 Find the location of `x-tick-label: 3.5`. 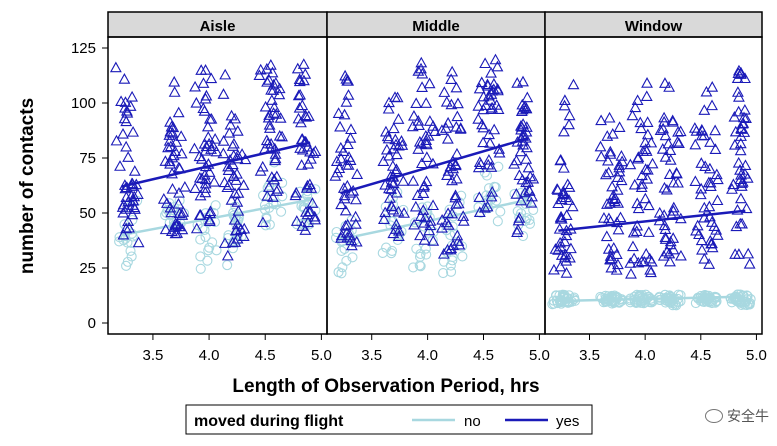

x-tick-label: 3.5 is located at coordinates (371, 355).